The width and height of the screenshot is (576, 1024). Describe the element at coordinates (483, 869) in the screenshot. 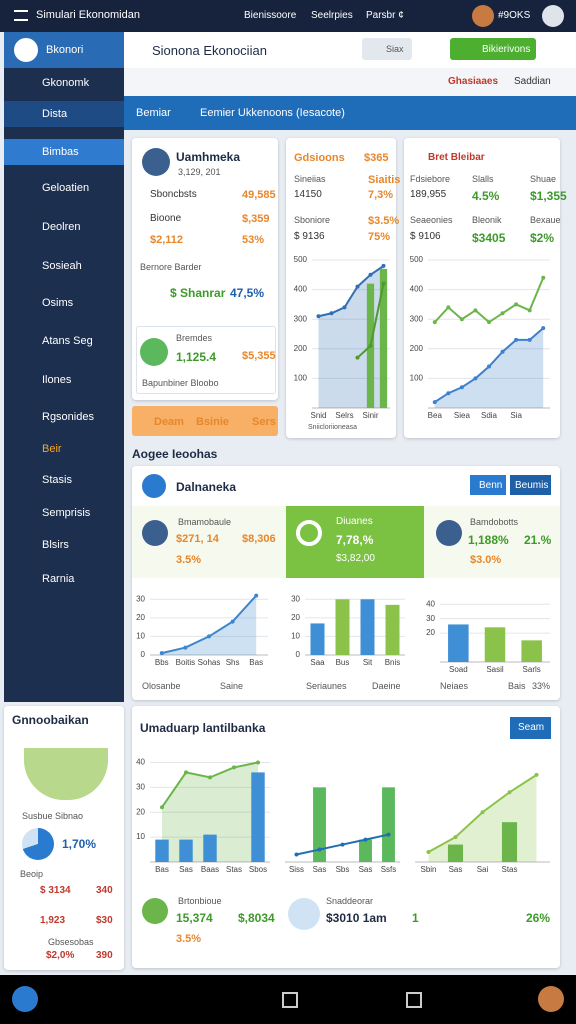

I see `x-tick-label: Sai` at that location.